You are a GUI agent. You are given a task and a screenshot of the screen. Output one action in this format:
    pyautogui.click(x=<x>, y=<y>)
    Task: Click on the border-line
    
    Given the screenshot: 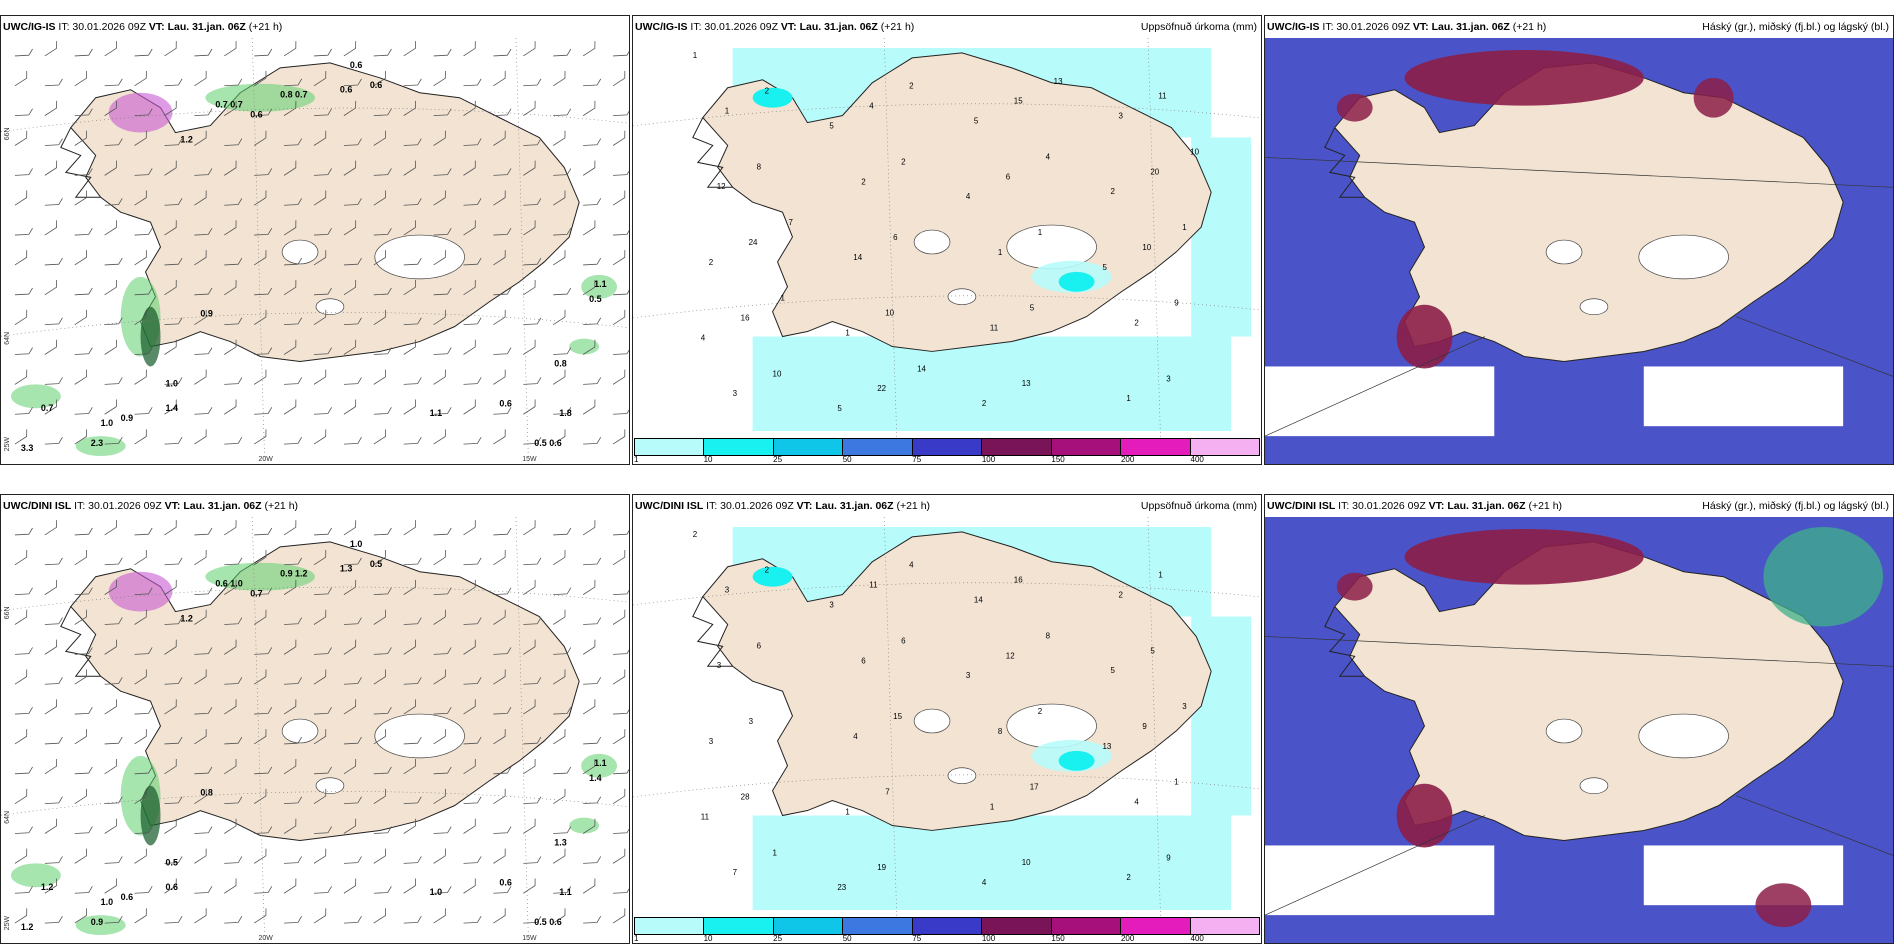 What is the action you would take?
    pyautogui.click(x=1579, y=651)
    